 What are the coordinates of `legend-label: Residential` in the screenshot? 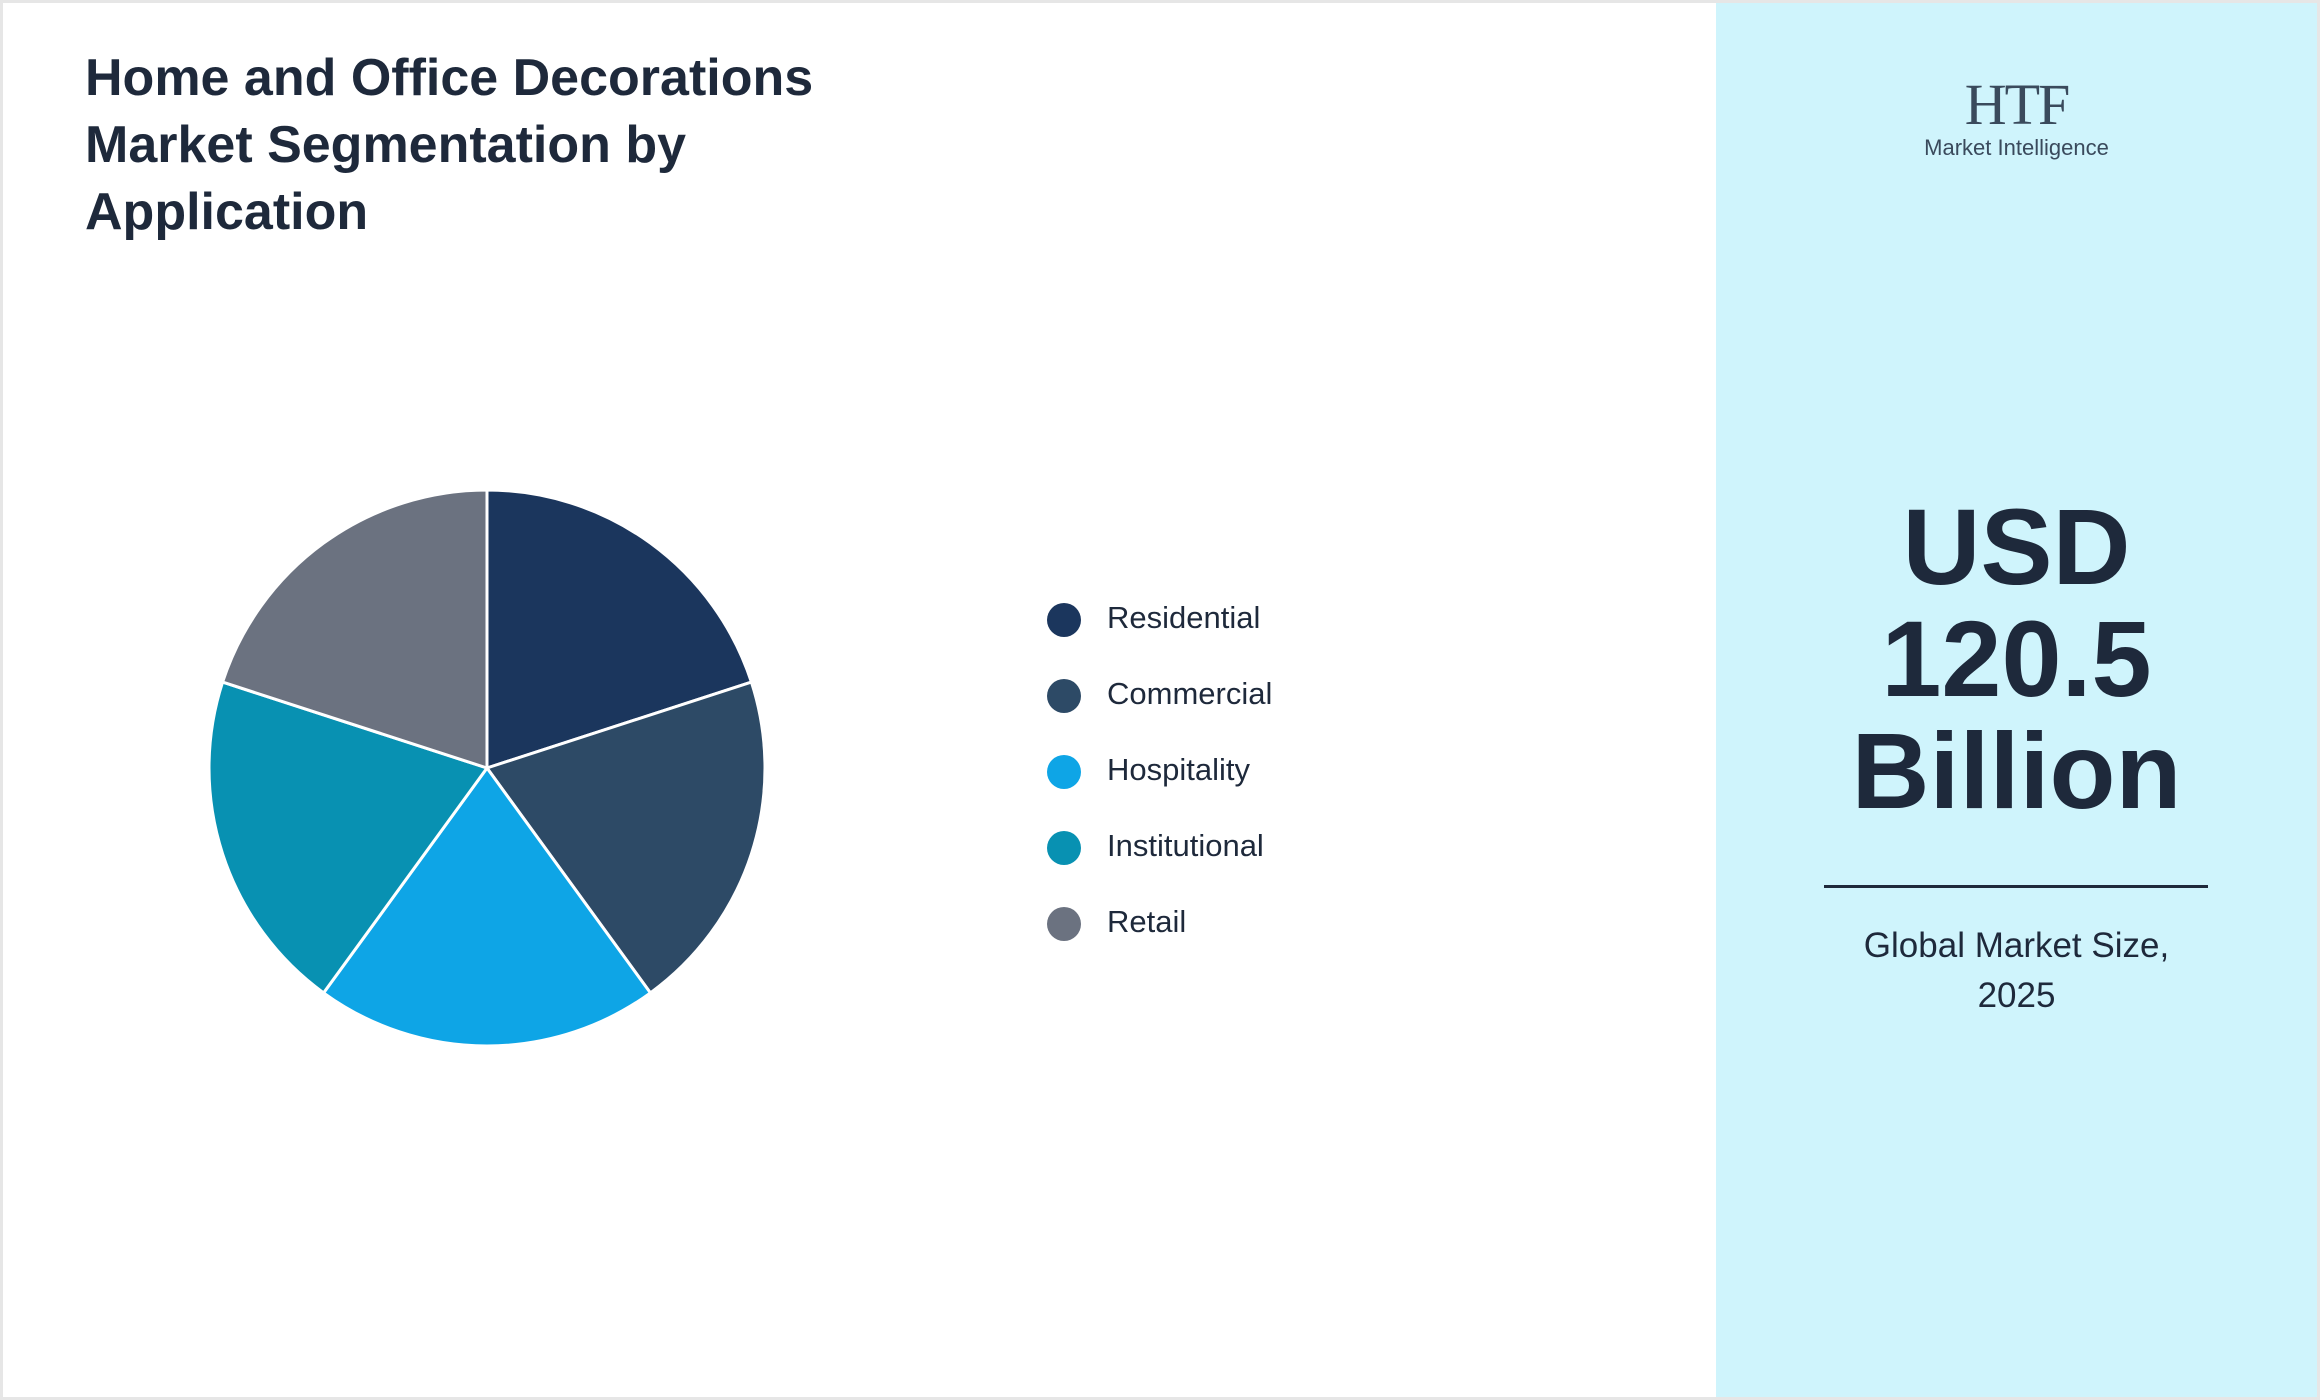 It's located at (1183, 617).